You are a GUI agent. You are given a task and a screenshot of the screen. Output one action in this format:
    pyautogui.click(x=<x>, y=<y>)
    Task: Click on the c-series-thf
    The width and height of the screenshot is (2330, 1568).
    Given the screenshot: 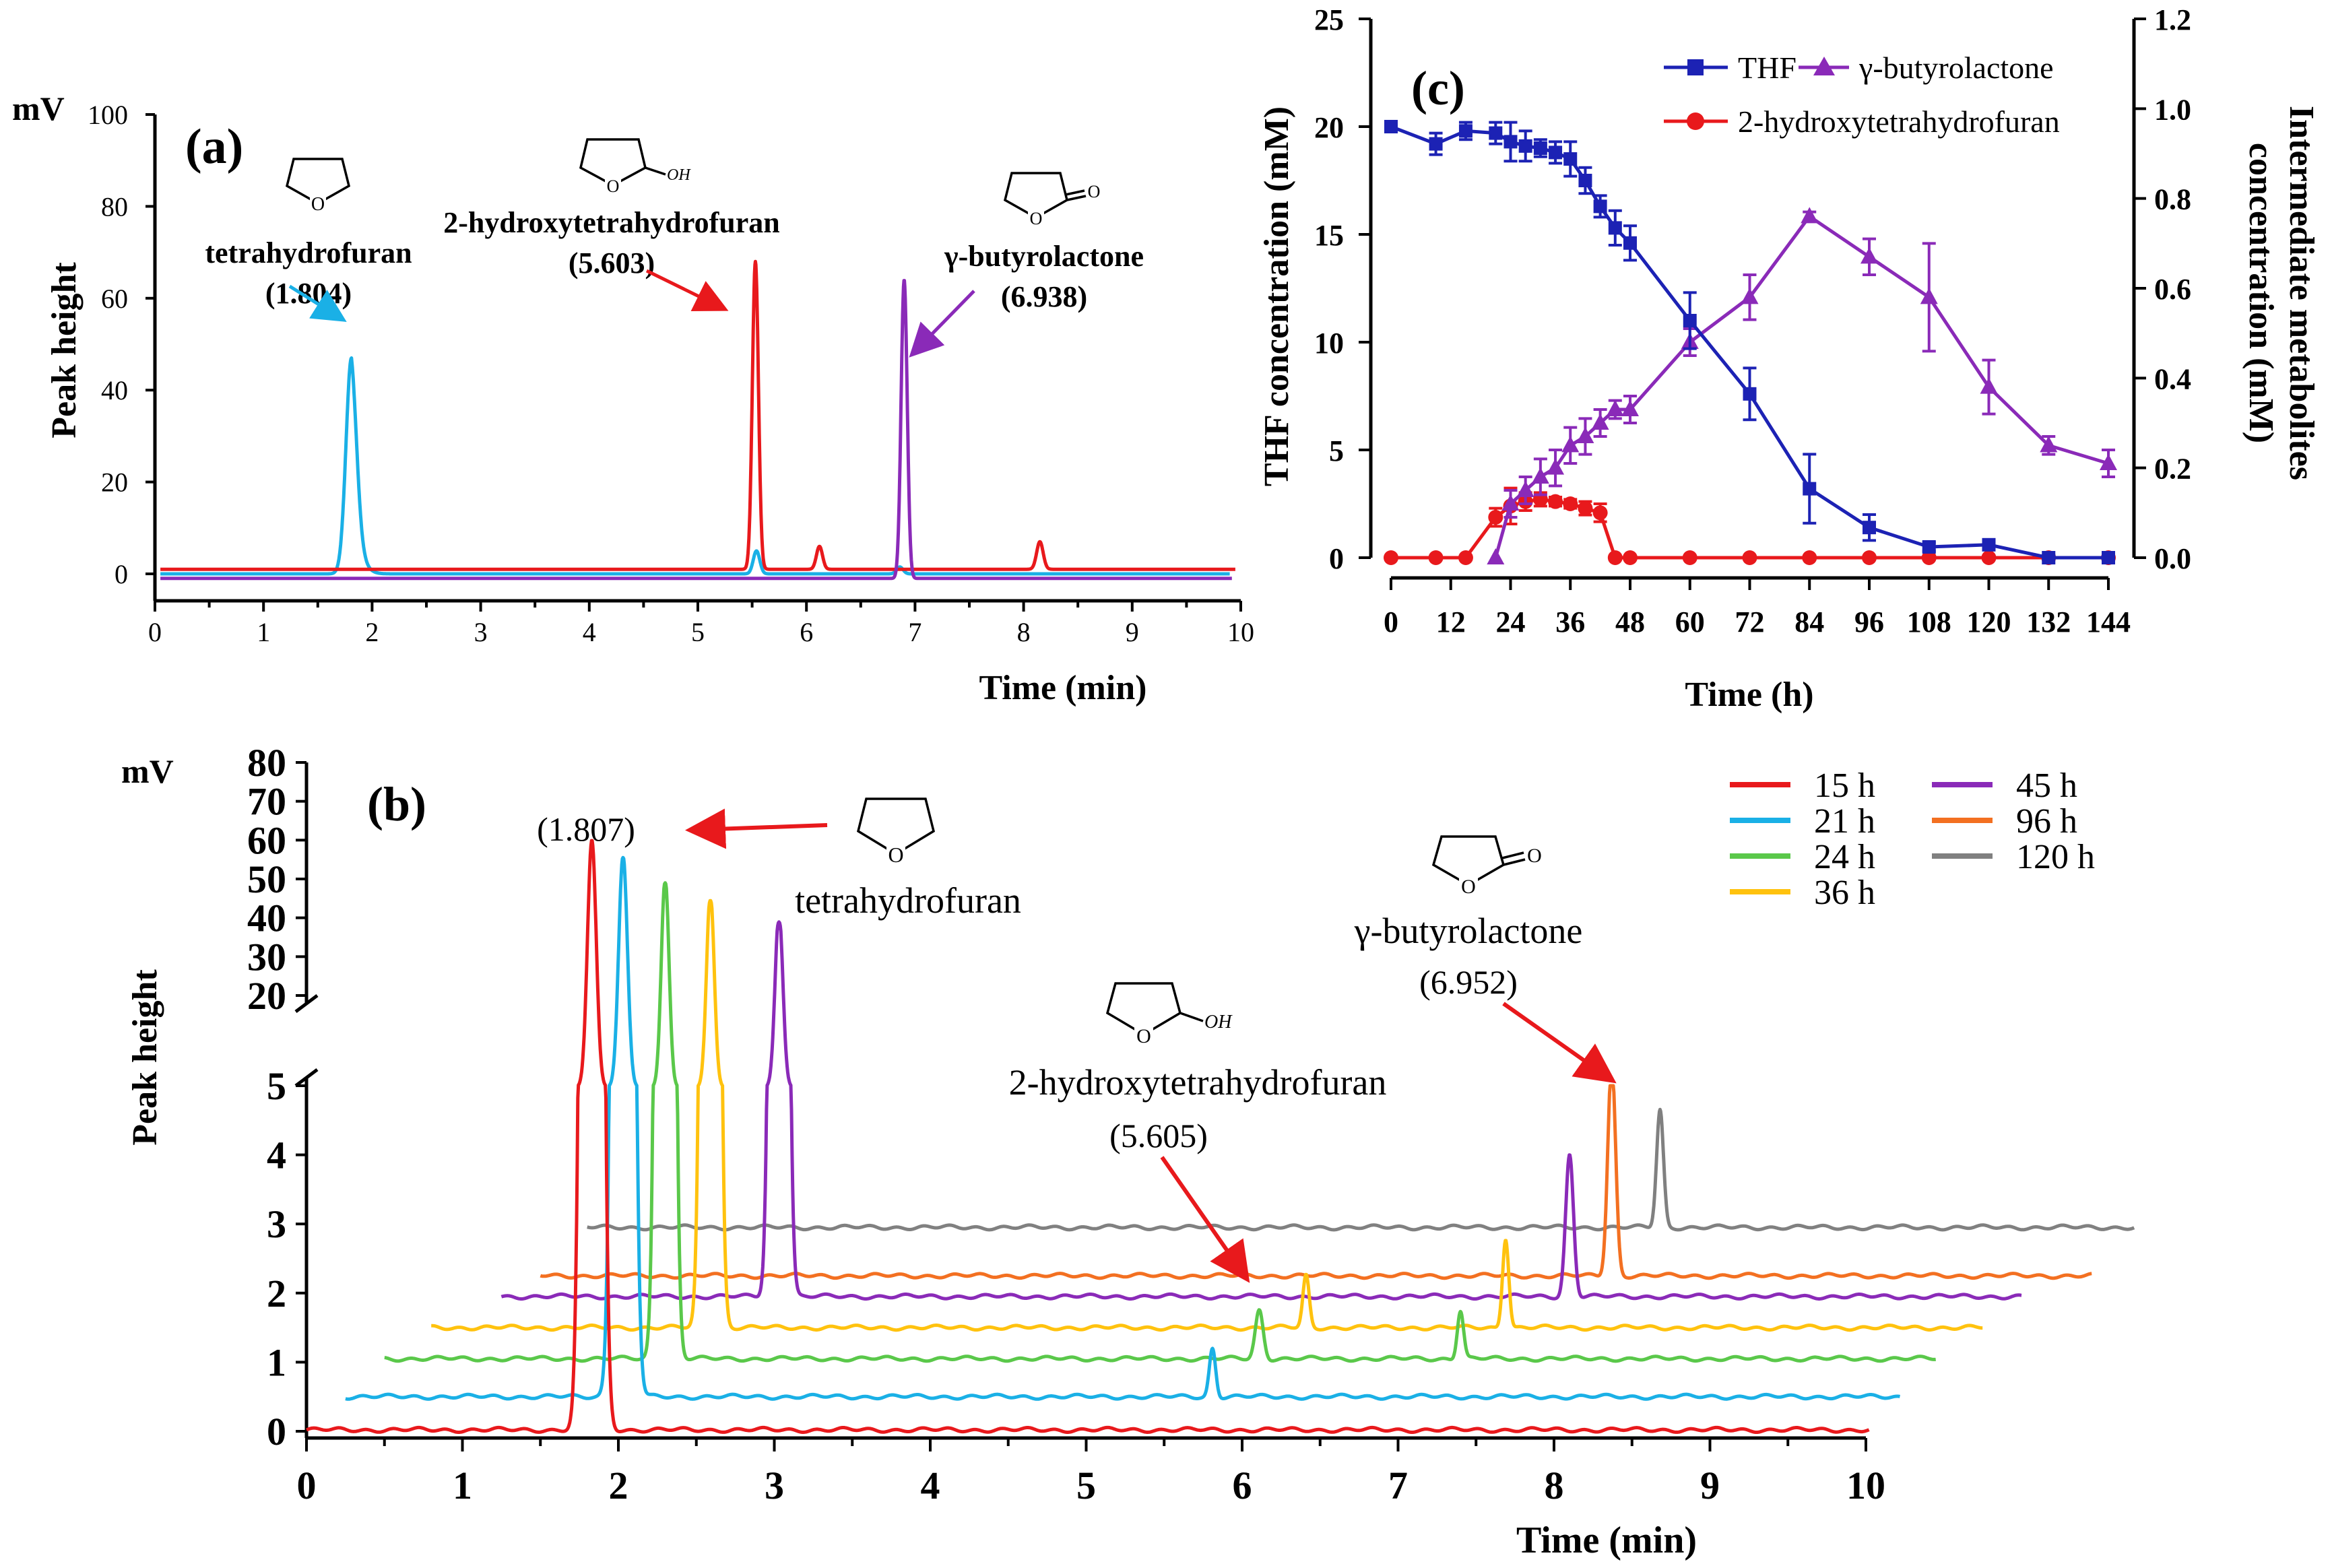 What is the action you would take?
    pyautogui.click(x=1749, y=342)
    